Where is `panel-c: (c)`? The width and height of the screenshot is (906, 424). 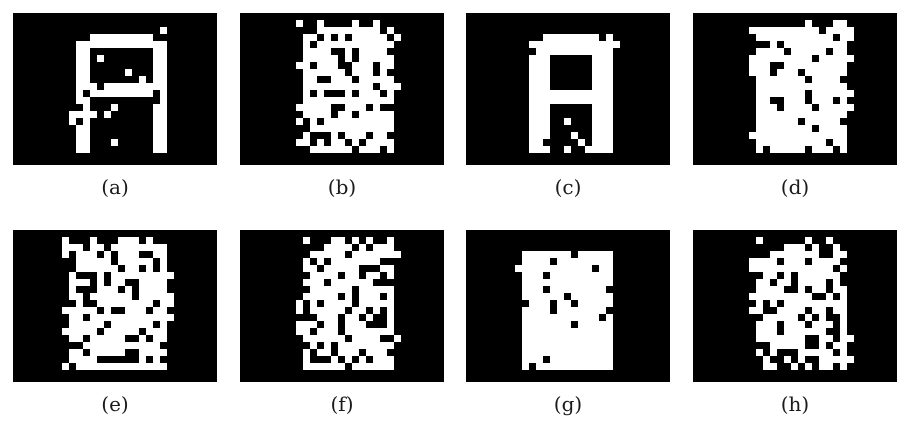
panel-c: (c) is located at coordinates (568, 106).